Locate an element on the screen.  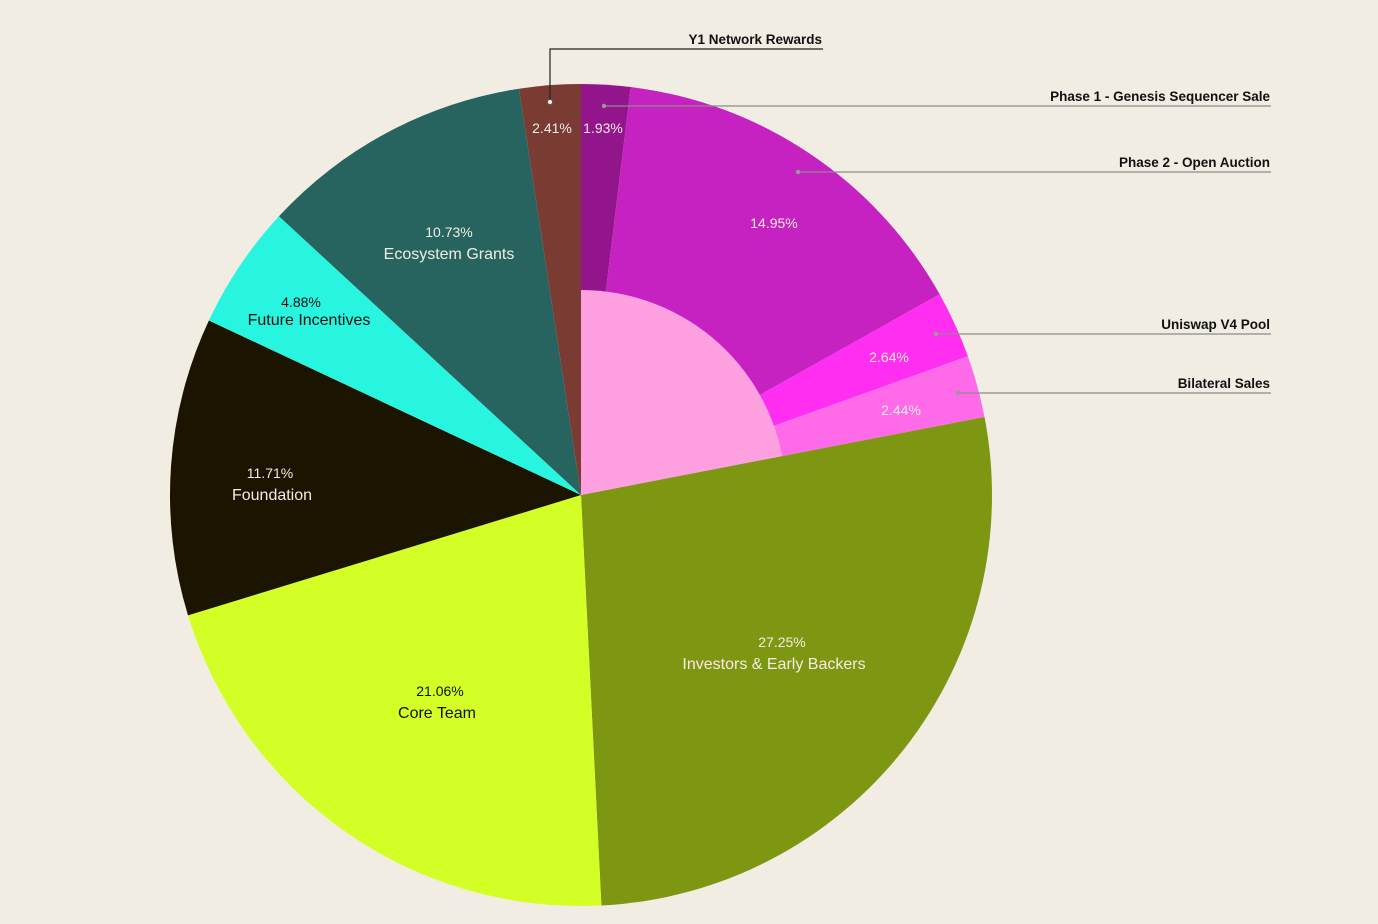
callout-label: Phase 2 - Open Auction is located at coordinates (1194, 162).